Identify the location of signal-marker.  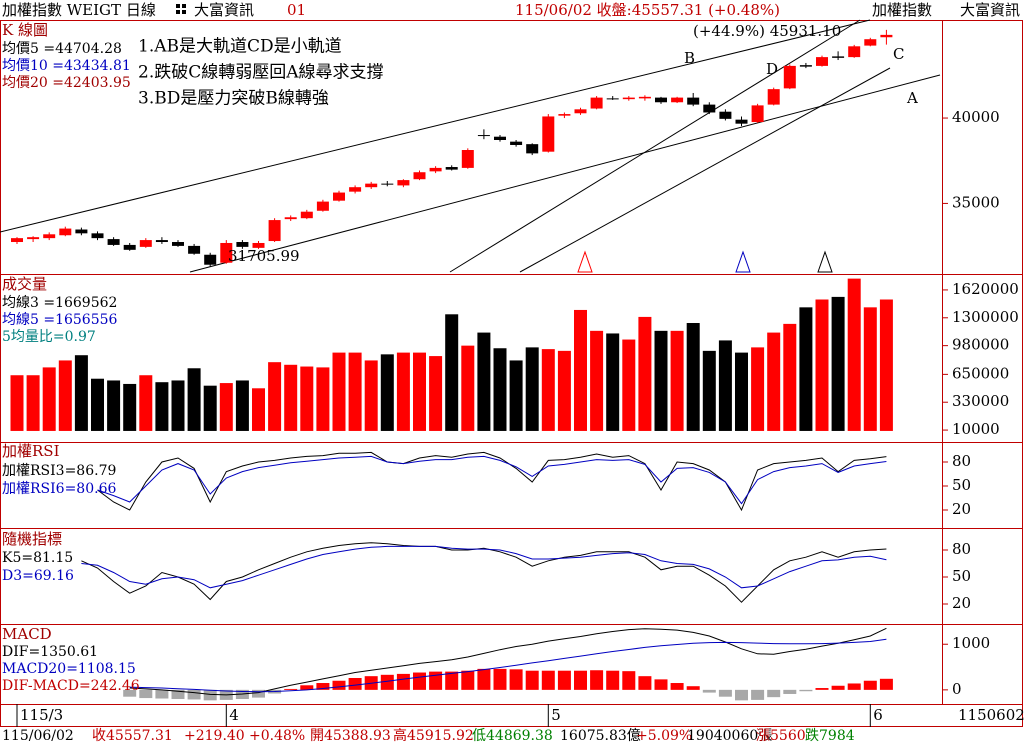
(743, 261).